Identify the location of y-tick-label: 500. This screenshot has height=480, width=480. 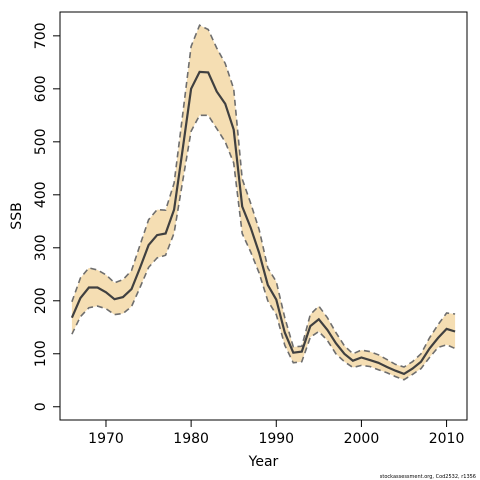
(41, 141).